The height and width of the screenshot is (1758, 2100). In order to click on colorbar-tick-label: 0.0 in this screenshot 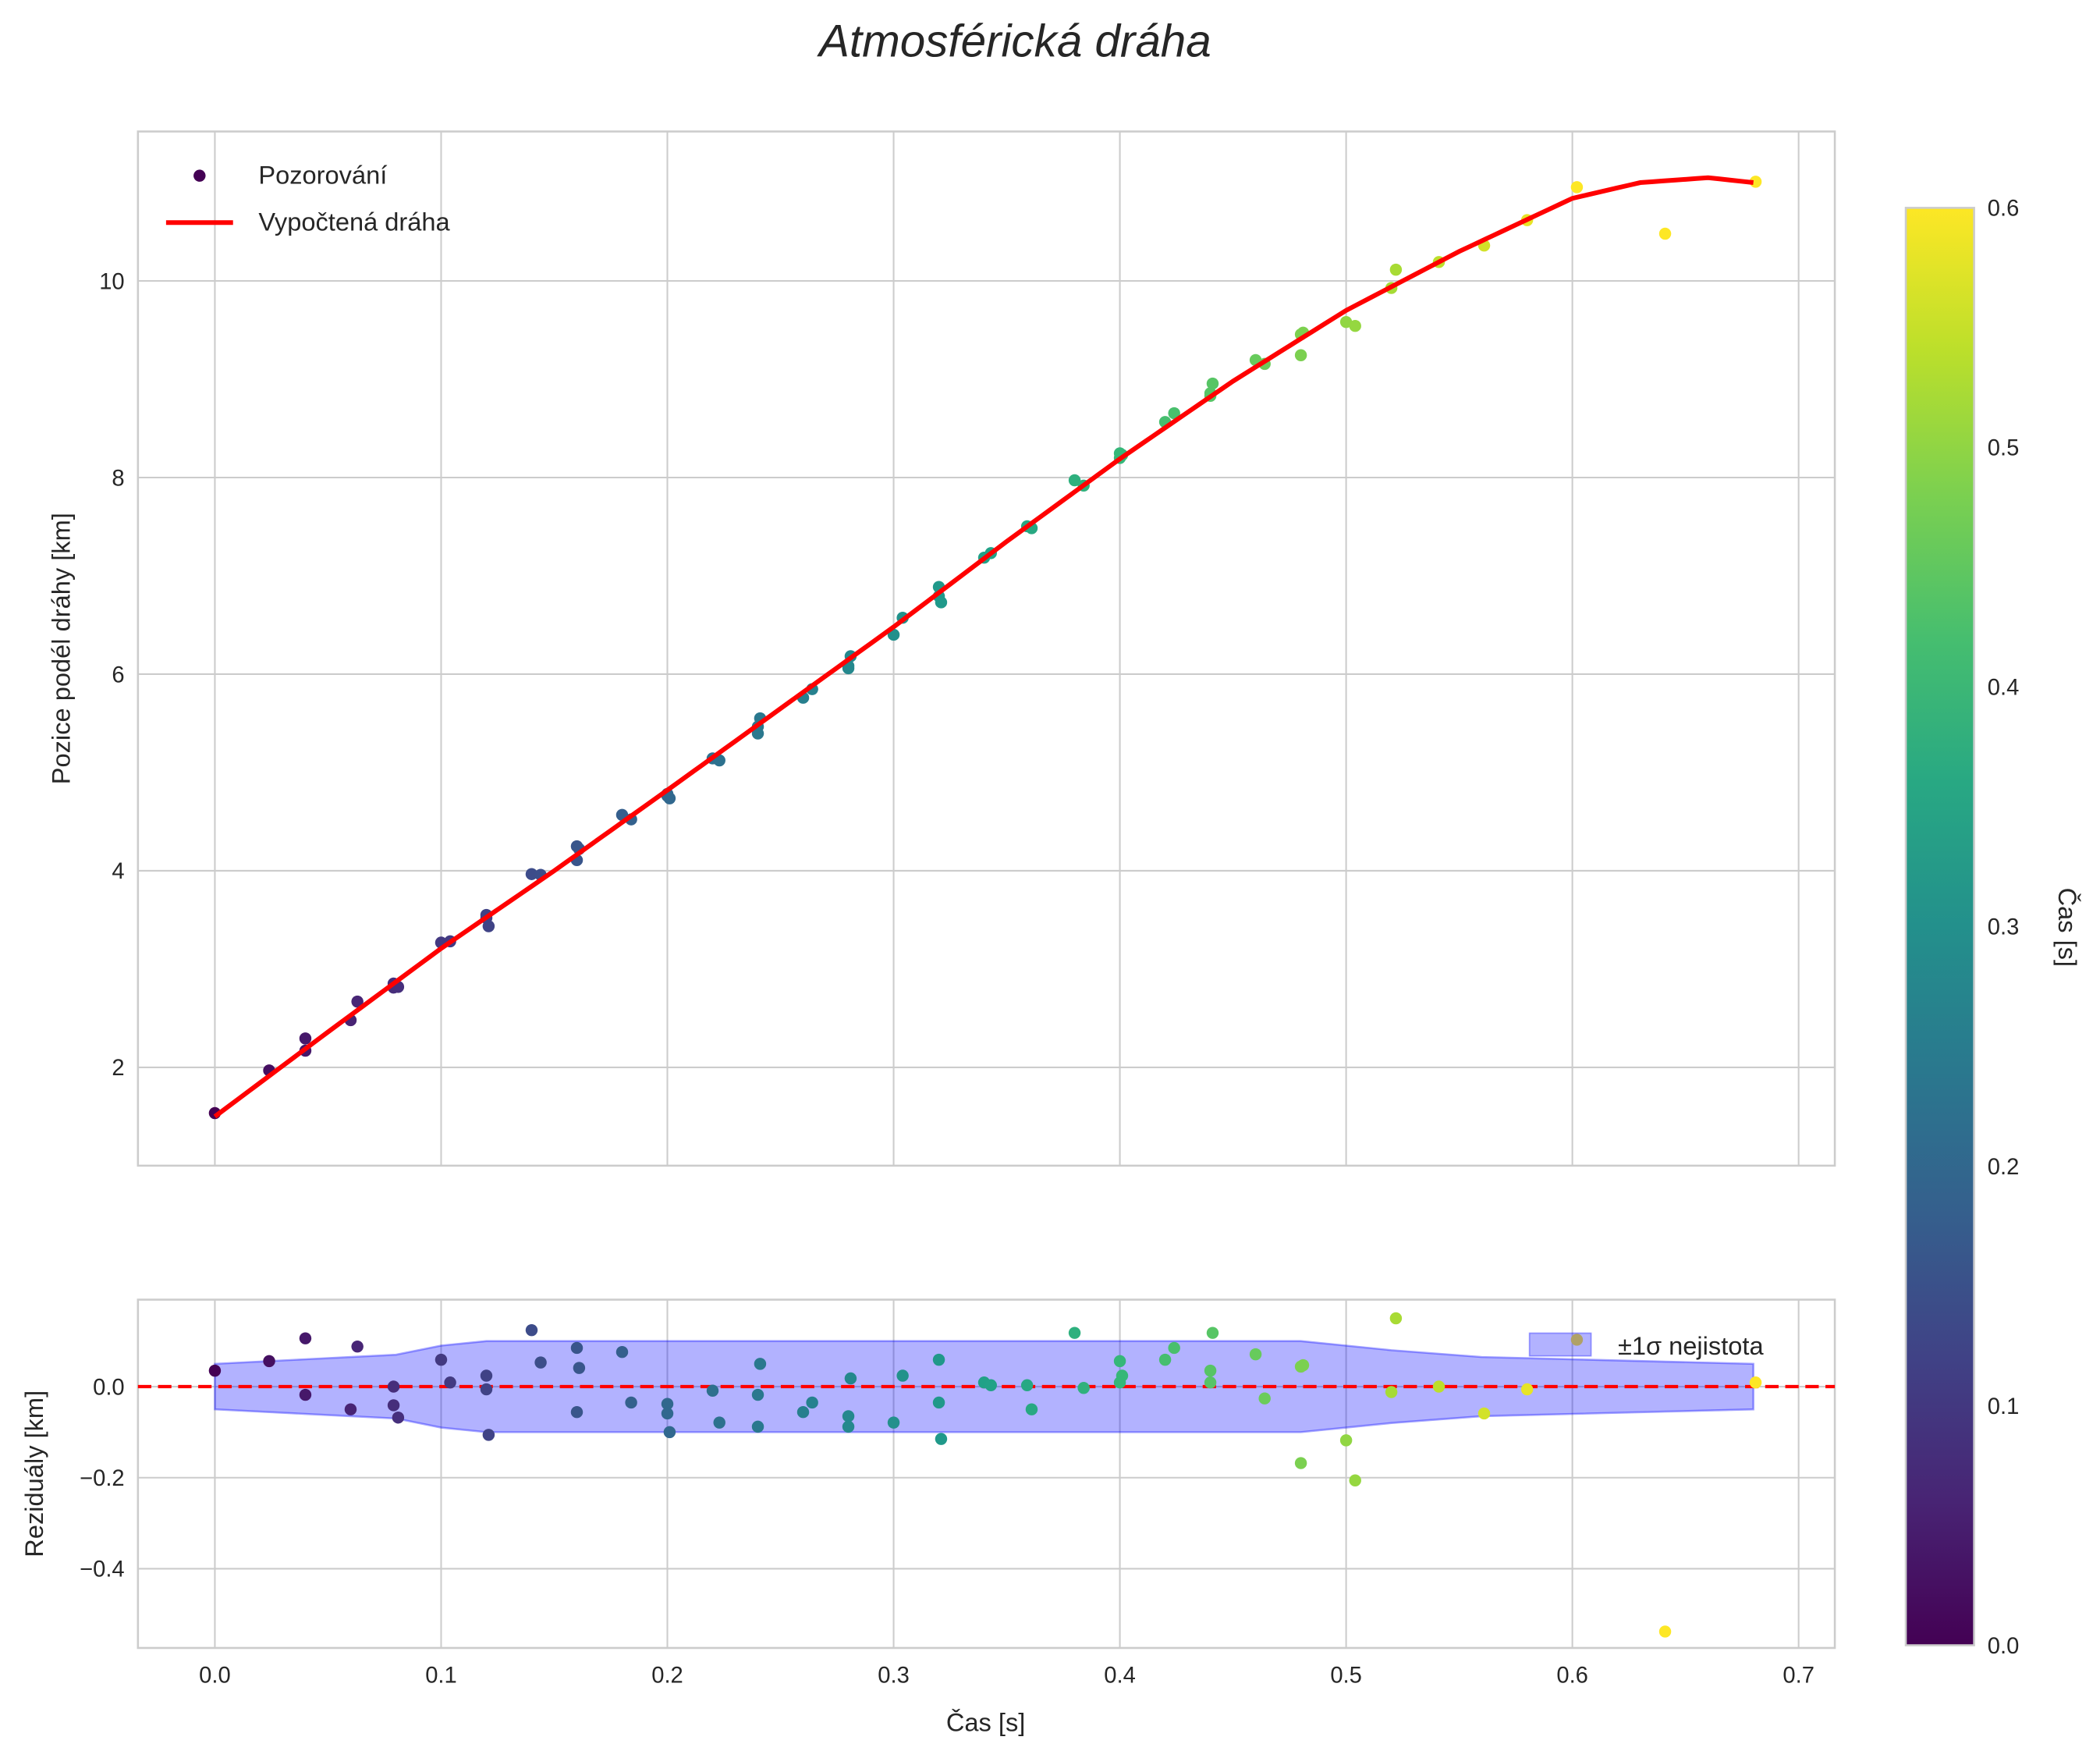, I will do `click(2004, 1647)`.